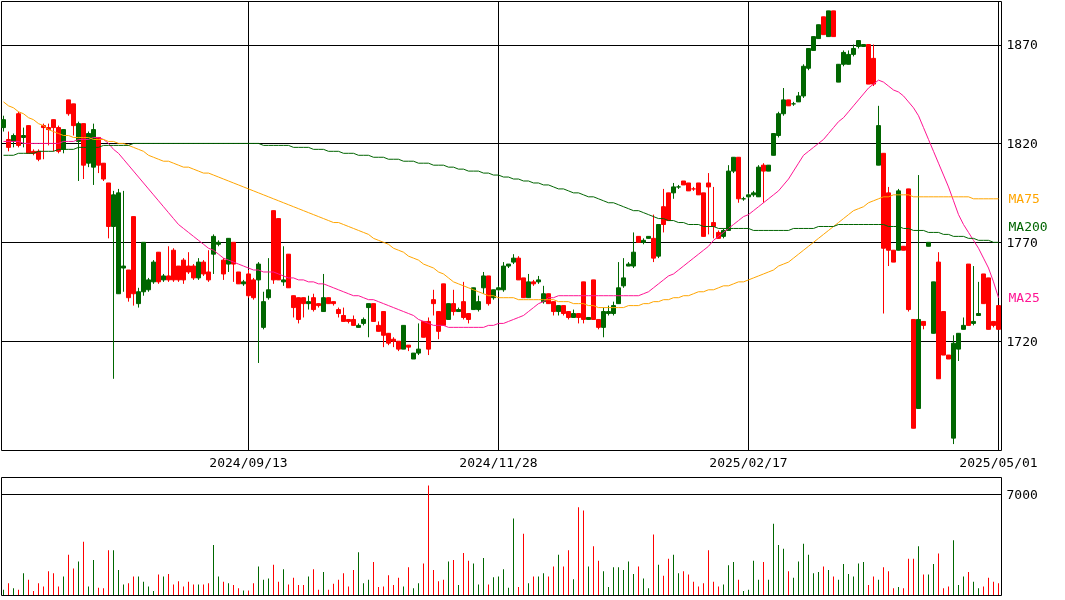  What do you see at coordinates (1022, 494) in the screenshot?
I see `y-tick-label: 7000` at bounding box center [1022, 494].